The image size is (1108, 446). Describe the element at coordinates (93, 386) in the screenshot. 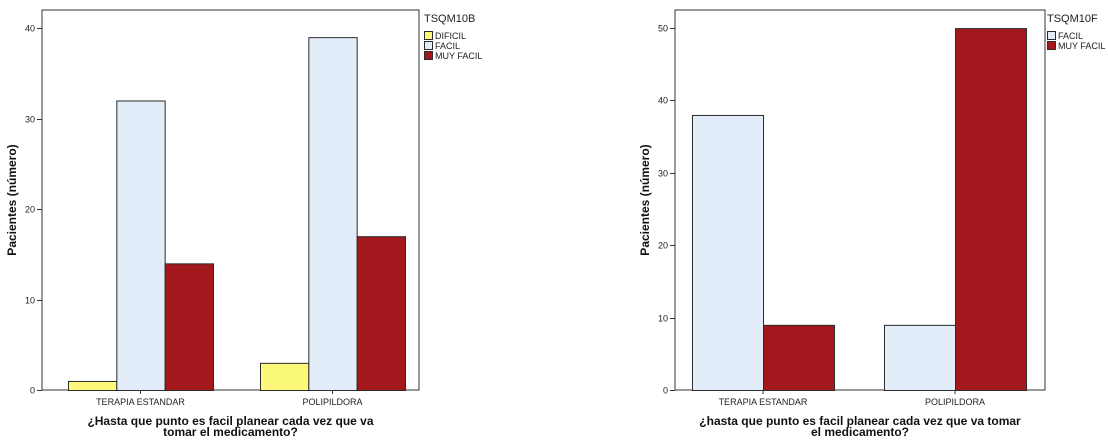

I see `bar-dificil-terapia-estandar` at that location.